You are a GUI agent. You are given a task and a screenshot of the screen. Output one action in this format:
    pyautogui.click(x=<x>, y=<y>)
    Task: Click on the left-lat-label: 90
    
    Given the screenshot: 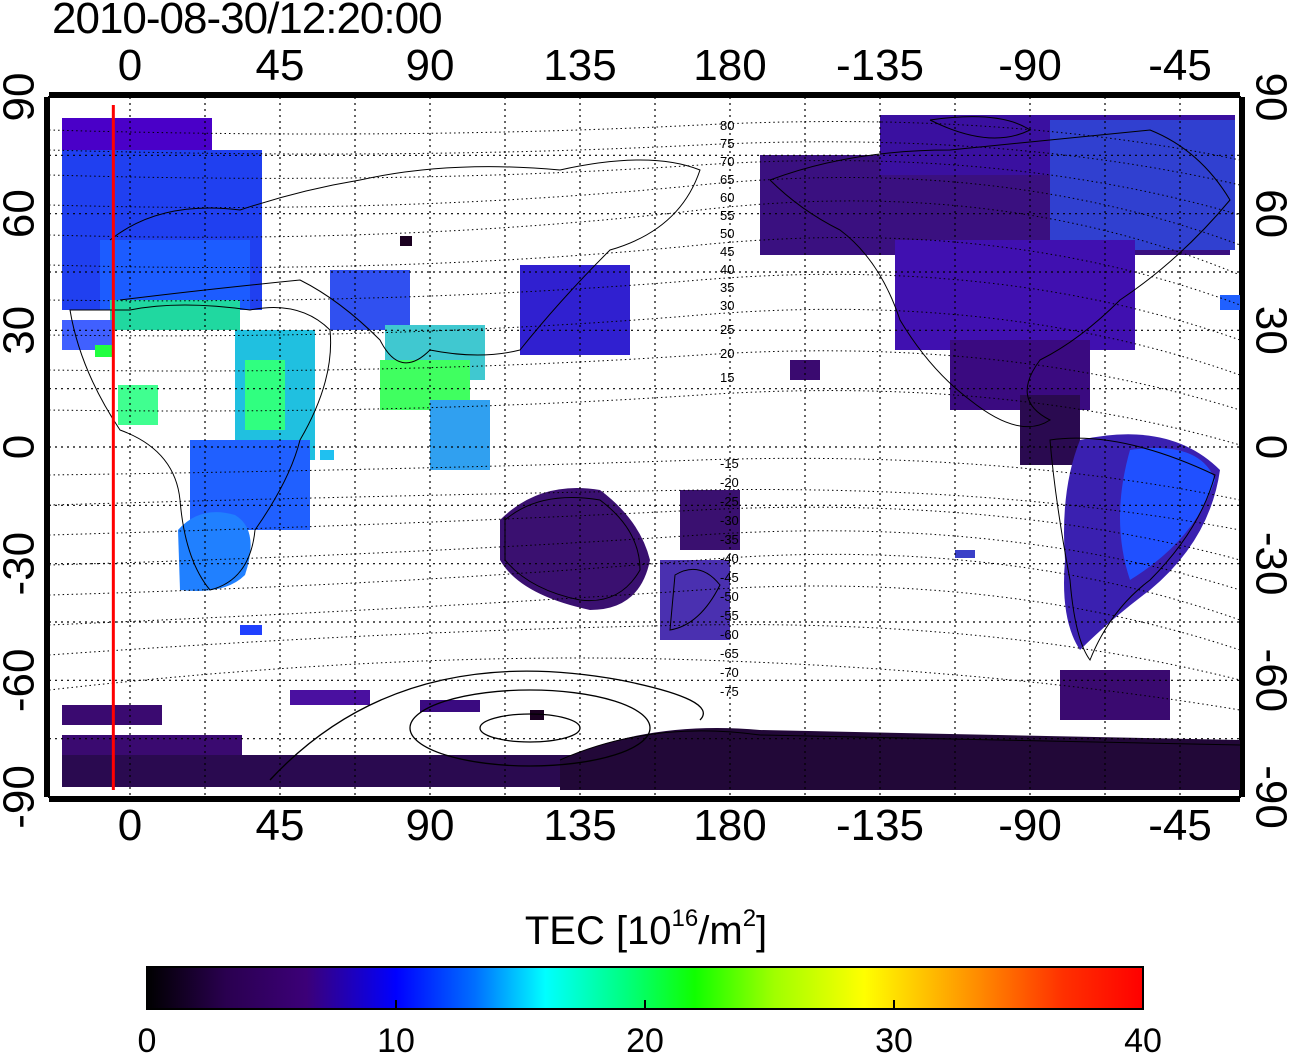 What is the action you would take?
    pyautogui.click(x=22, y=97)
    